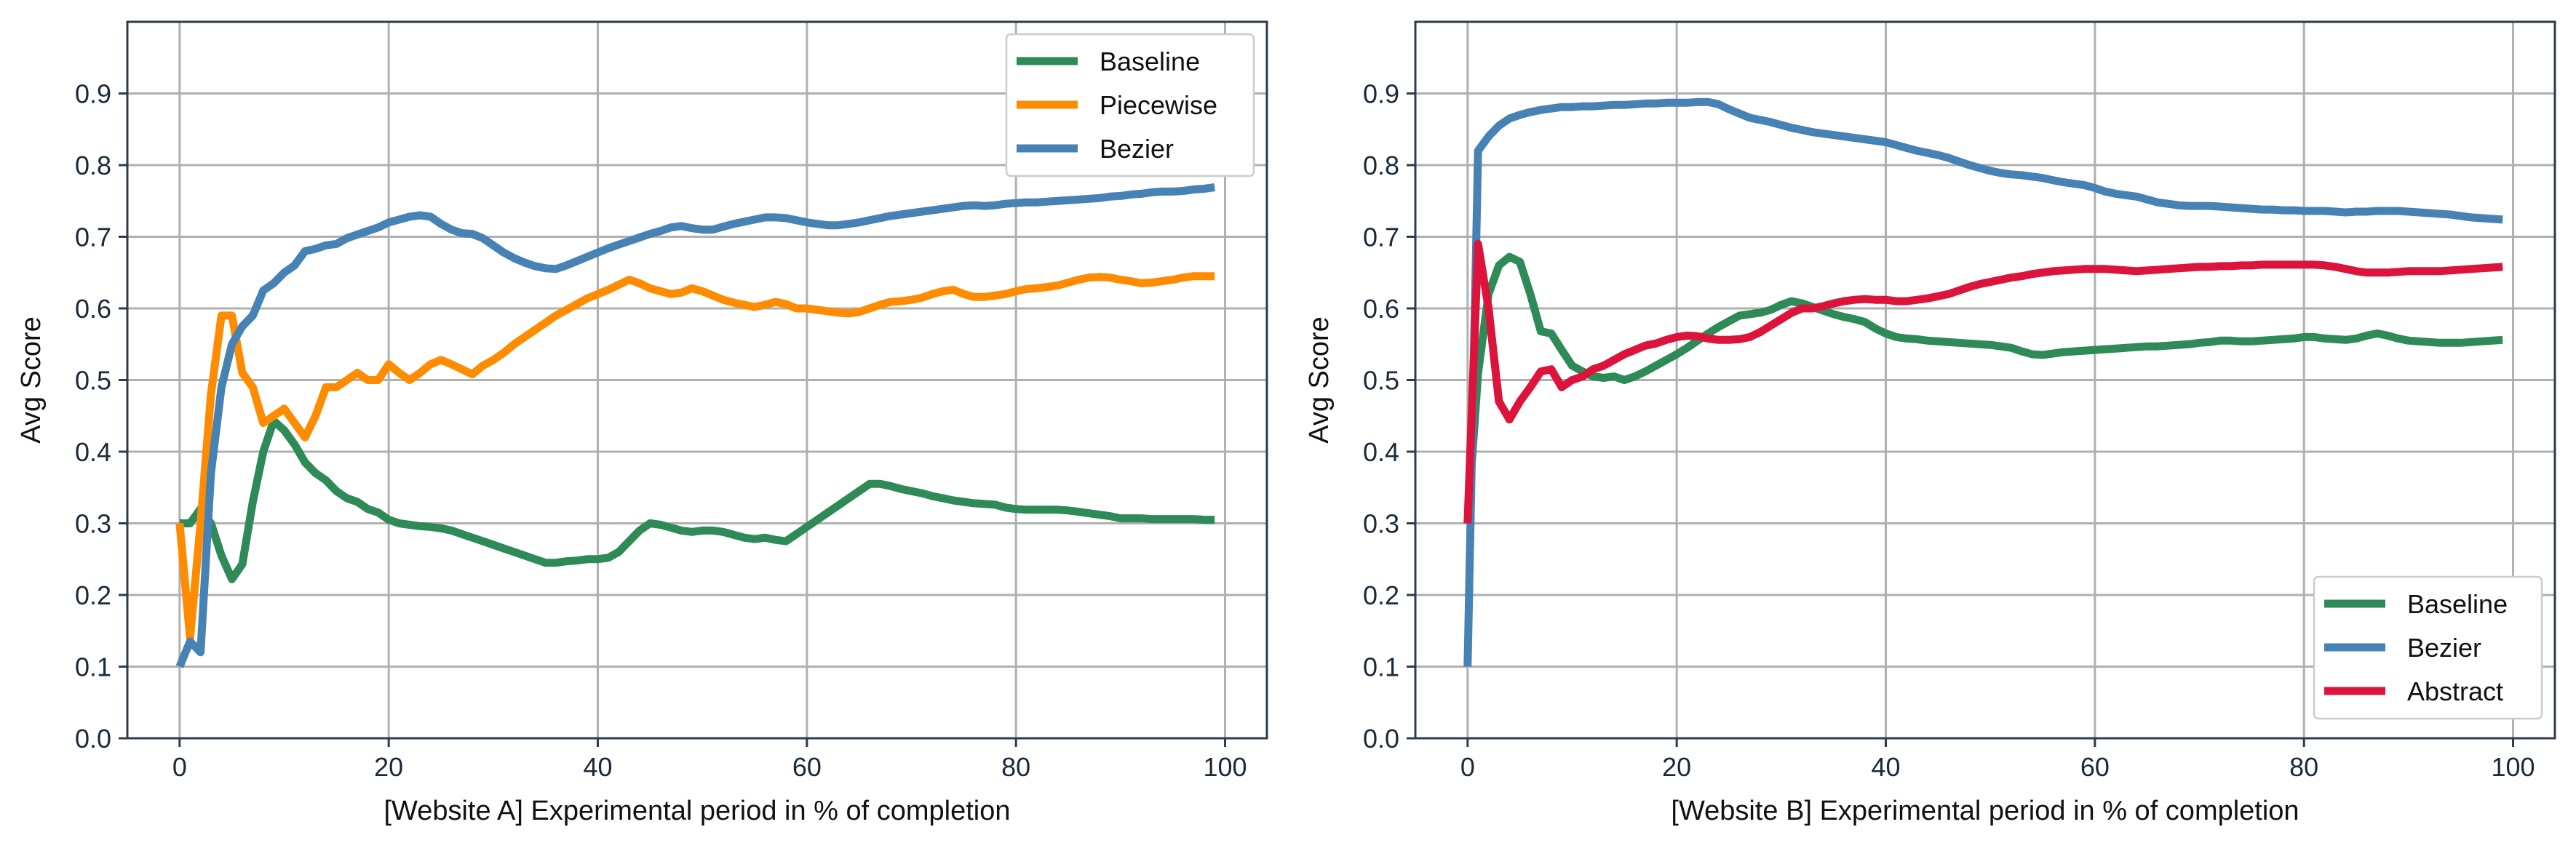 This screenshot has width=2576, height=851. What do you see at coordinates (2455, 691) in the screenshot?
I see `legend-label-abstract: Abstract` at bounding box center [2455, 691].